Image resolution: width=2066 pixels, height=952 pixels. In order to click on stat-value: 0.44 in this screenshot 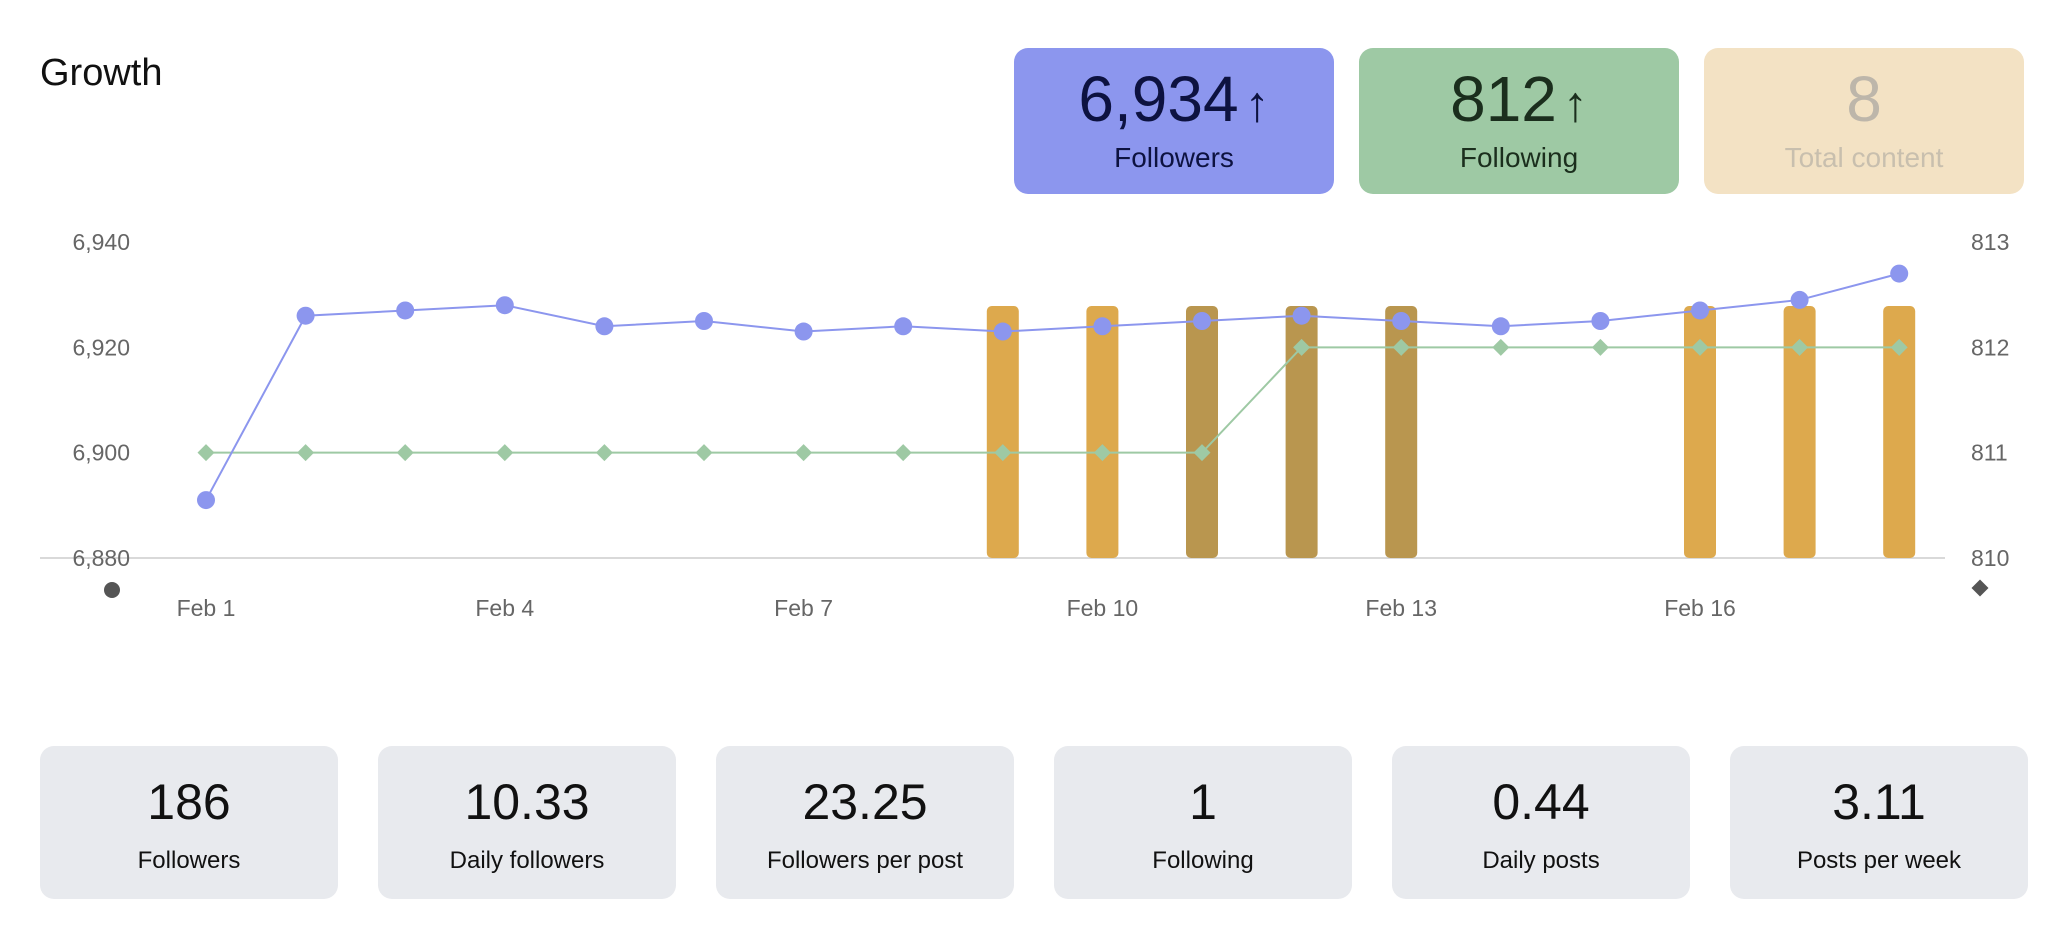, I will do `click(1541, 802)`.